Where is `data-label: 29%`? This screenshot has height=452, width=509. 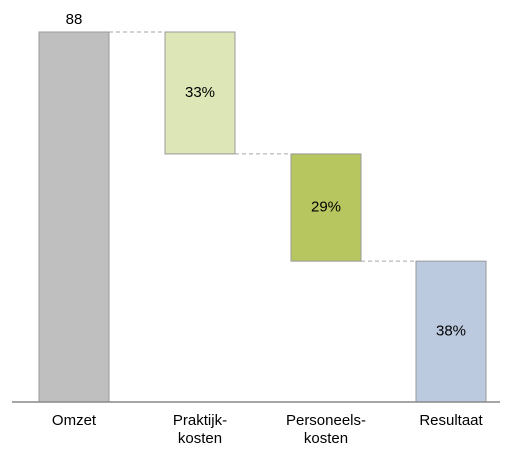 data-label: 29% is located at coordinates (326, 207).